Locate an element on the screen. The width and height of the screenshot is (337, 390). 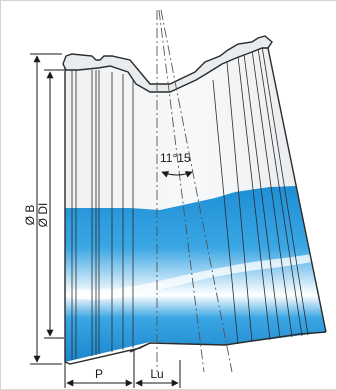
dimension-lu is located at coordinates (158, 374).